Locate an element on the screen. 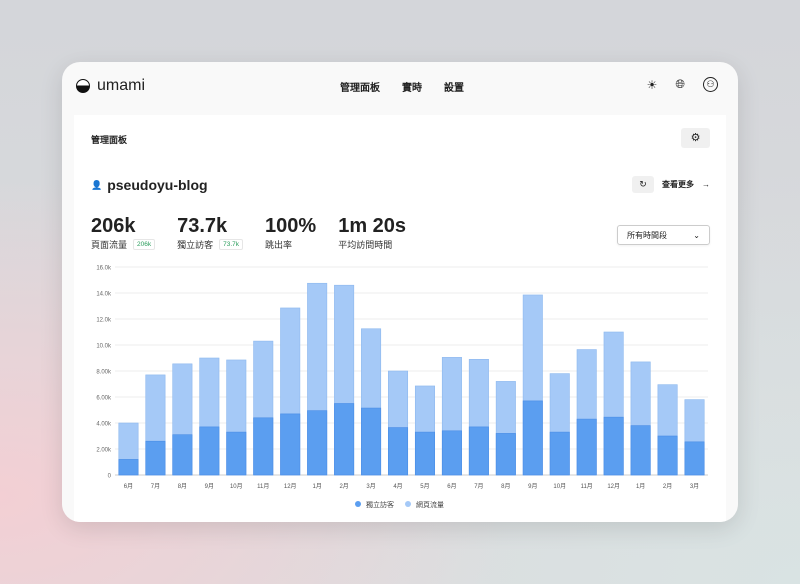 The image size is (800, 584). metric-label: 跳出率 is located at coordinates (279, 245).